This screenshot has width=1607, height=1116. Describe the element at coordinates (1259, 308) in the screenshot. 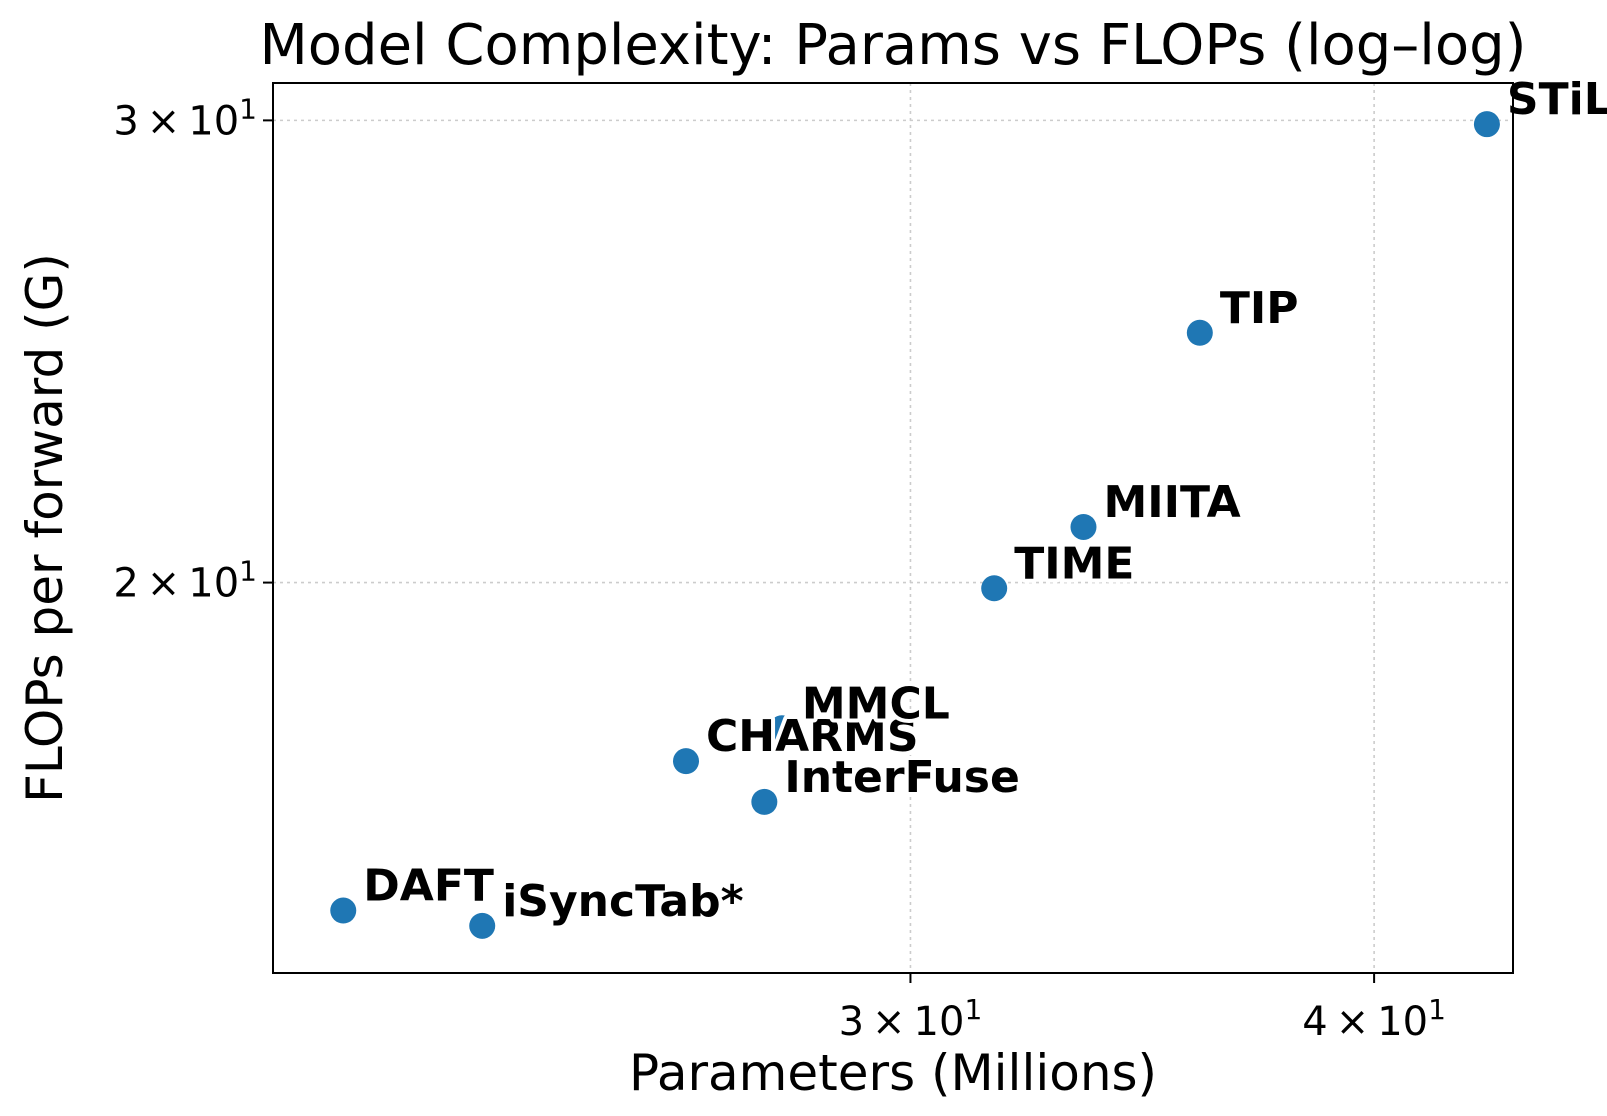

I see `data-label: TIP` at that location.